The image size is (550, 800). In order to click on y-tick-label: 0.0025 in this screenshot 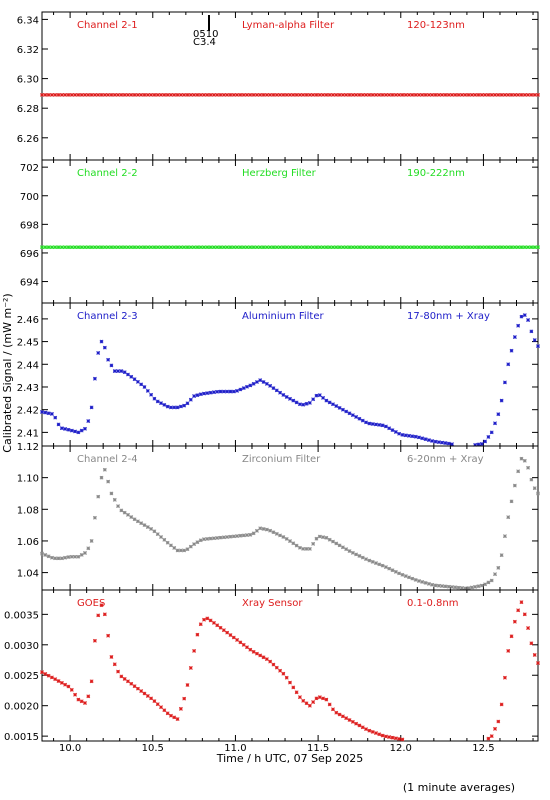, I will do `click(21, 676)`.